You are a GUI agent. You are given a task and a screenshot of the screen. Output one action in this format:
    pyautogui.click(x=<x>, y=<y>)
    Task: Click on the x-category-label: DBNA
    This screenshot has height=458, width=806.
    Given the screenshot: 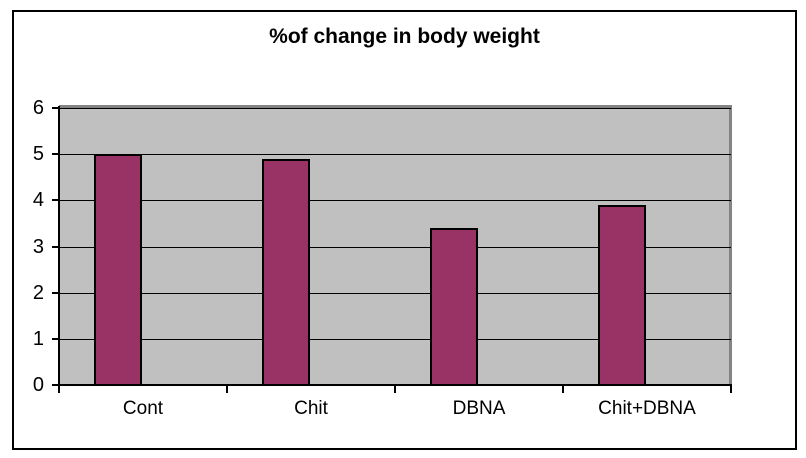 What is the action you would take?
    pyautogui.click(x=479, y=408)
    